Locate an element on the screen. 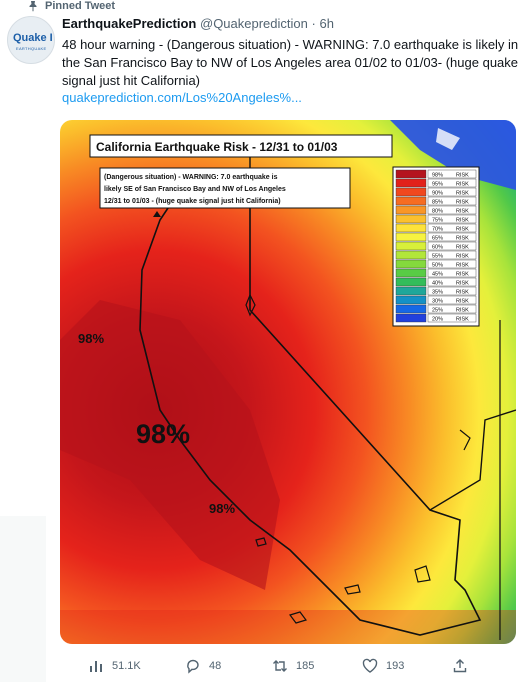  reply-count: 48 is located at coordinates (215, 666).